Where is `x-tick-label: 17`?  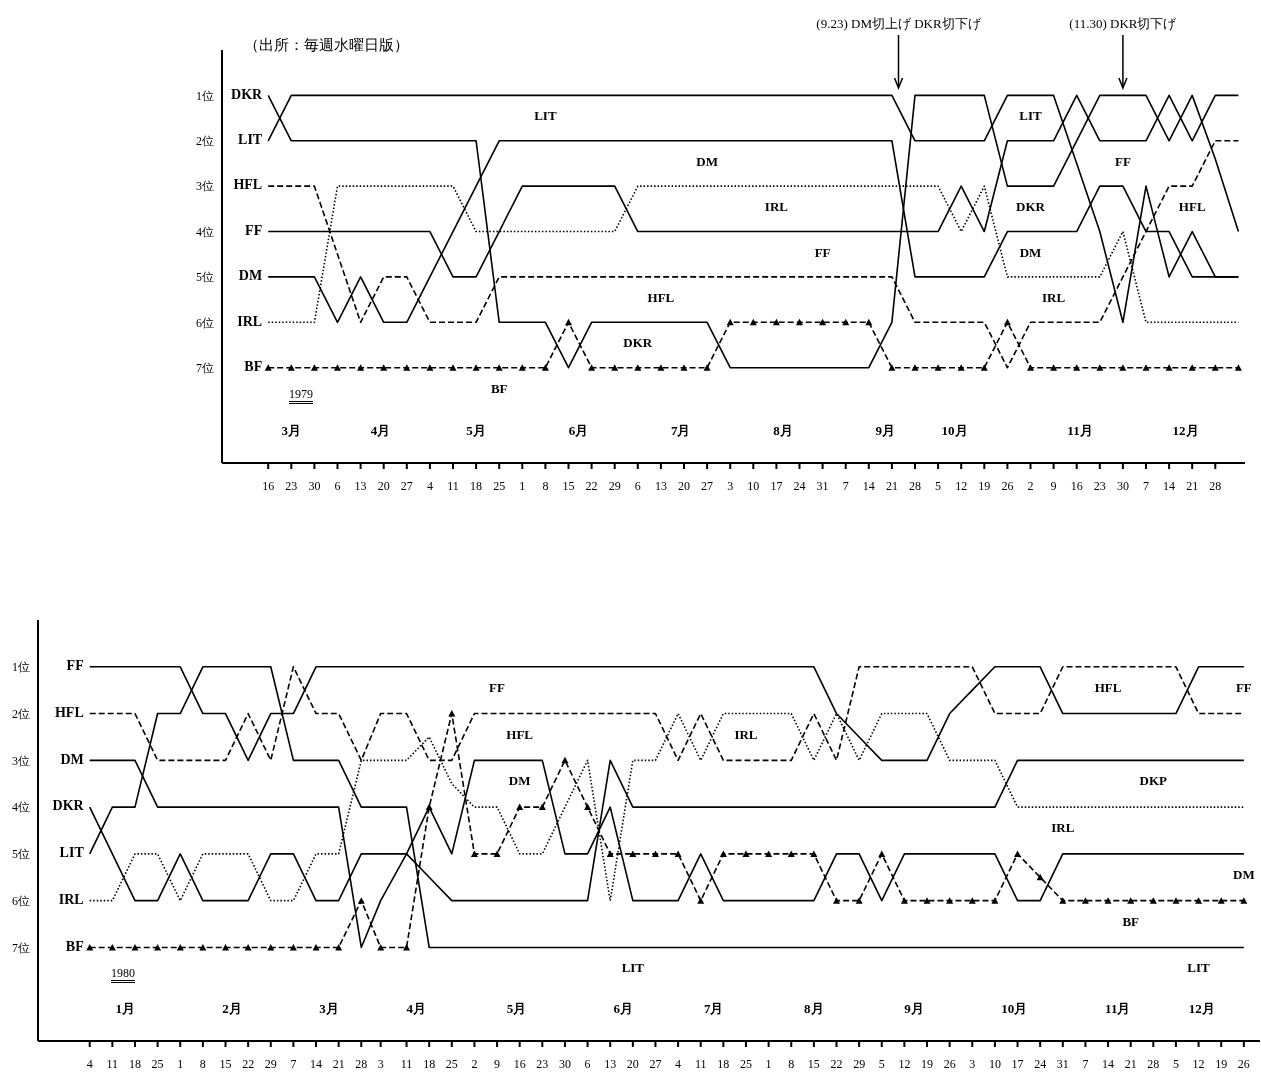
x-tick-label: 17 is located at coordinates (776, 485).